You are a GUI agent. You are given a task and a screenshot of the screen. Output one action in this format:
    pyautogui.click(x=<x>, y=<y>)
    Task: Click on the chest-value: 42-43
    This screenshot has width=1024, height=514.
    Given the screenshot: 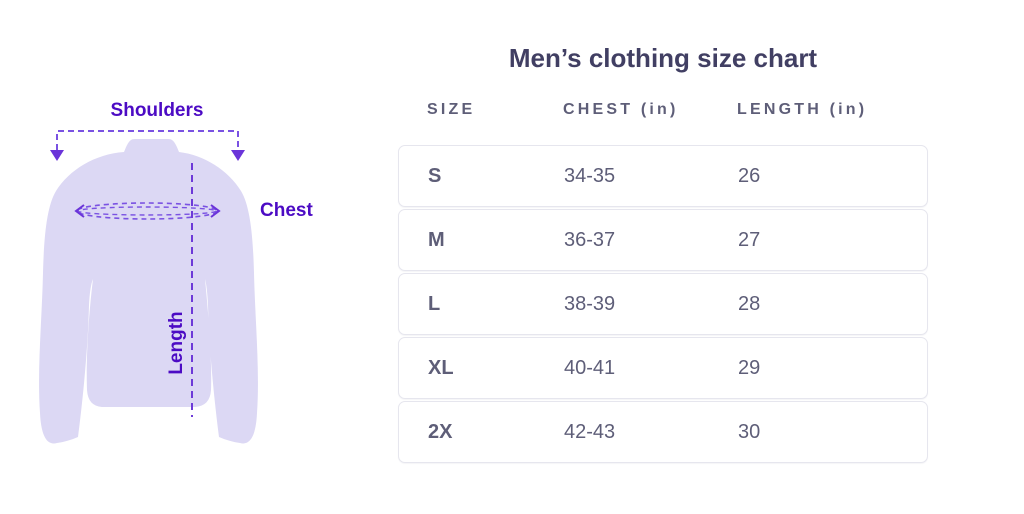 What is the action you would take?
    pyautogui.click(x=590, y=432)
    